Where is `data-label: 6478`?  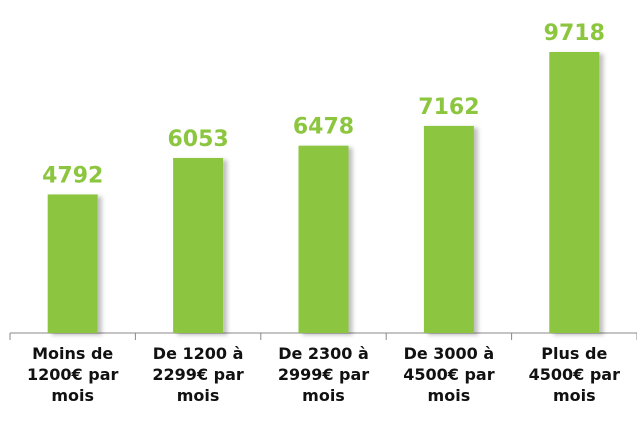 data-label: 6478 is located at coordinates (323, 127).